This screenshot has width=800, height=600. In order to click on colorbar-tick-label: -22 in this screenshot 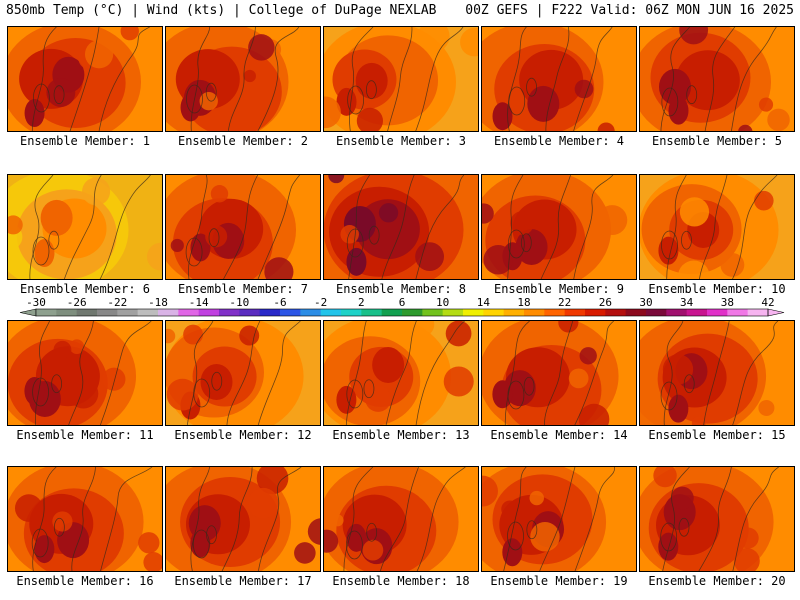, I will do `click(117, 302)`.